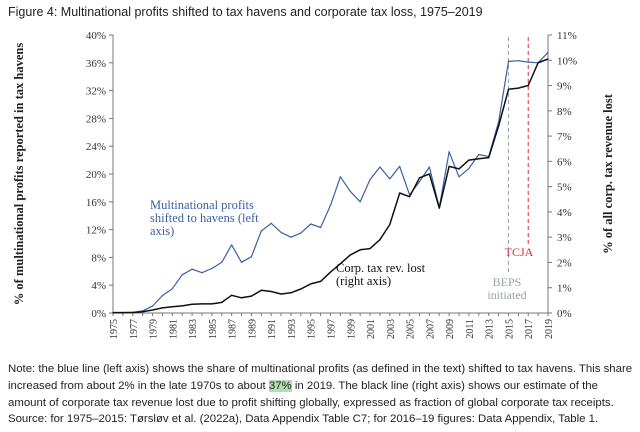 The height and width of the screenshot is (432, 640). Describe the element at coordinates (564, 87) in the screenshot. I see `right-tick-label: 9%` at that location.